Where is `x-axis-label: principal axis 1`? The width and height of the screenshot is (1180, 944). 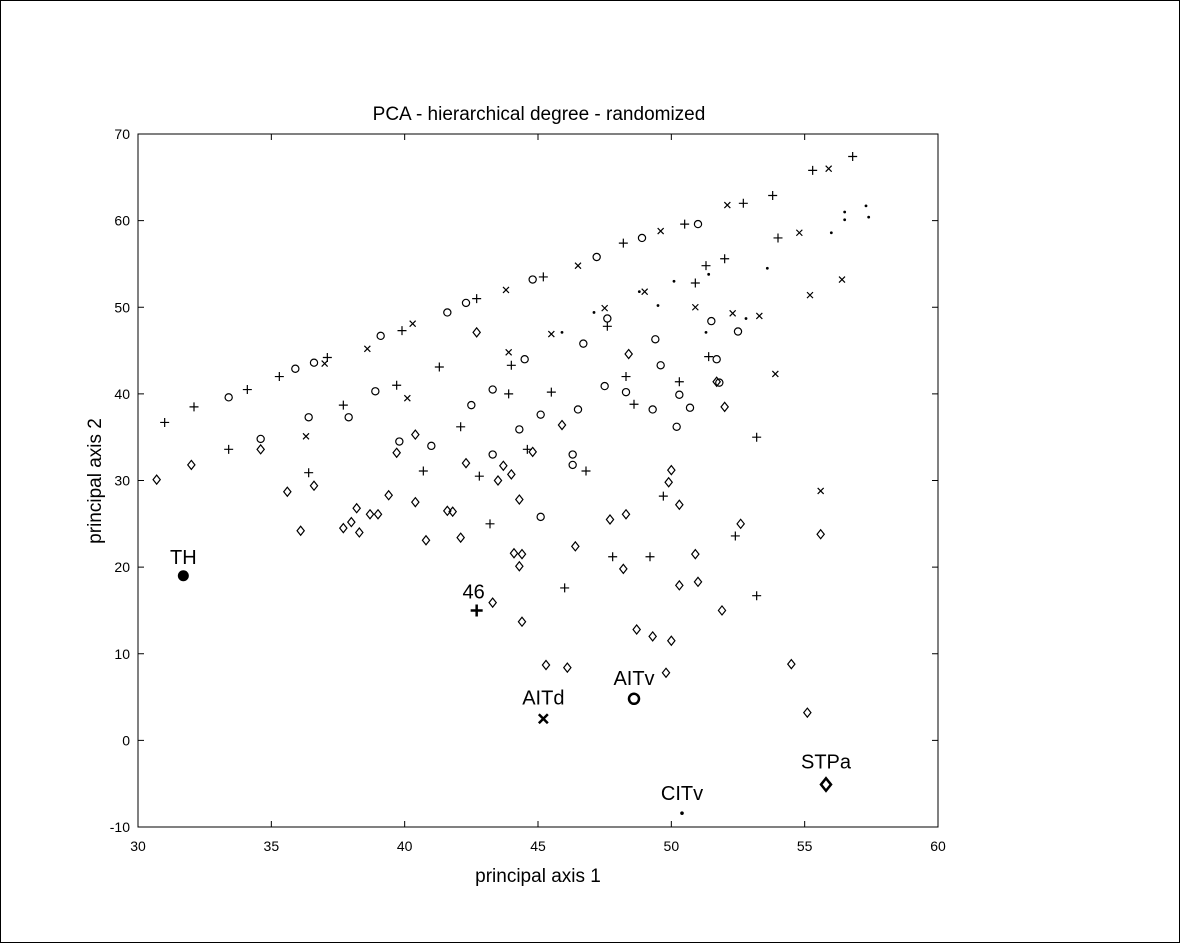 x-axis-label: principal axis 1 is located at coordinates (538, 876).